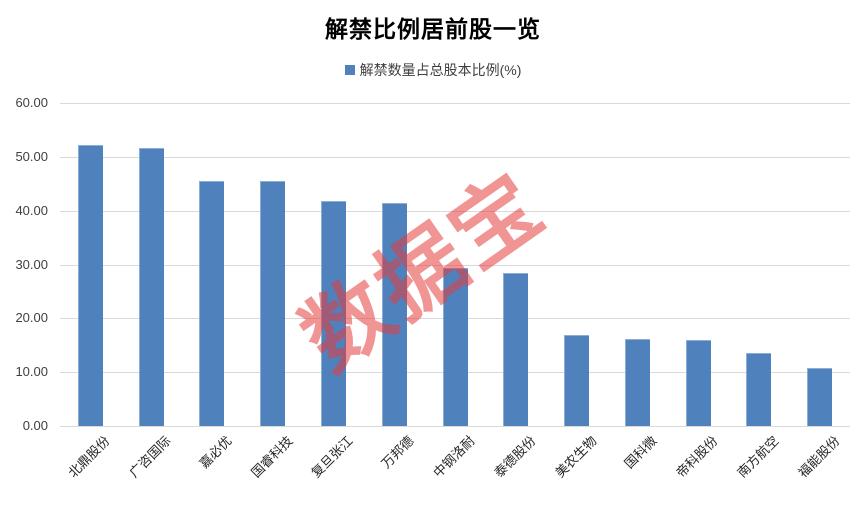  What do you see at coordinates (455, 426) in the screenshot?
I see `gridline-y0` at bounding box center [455, 426].